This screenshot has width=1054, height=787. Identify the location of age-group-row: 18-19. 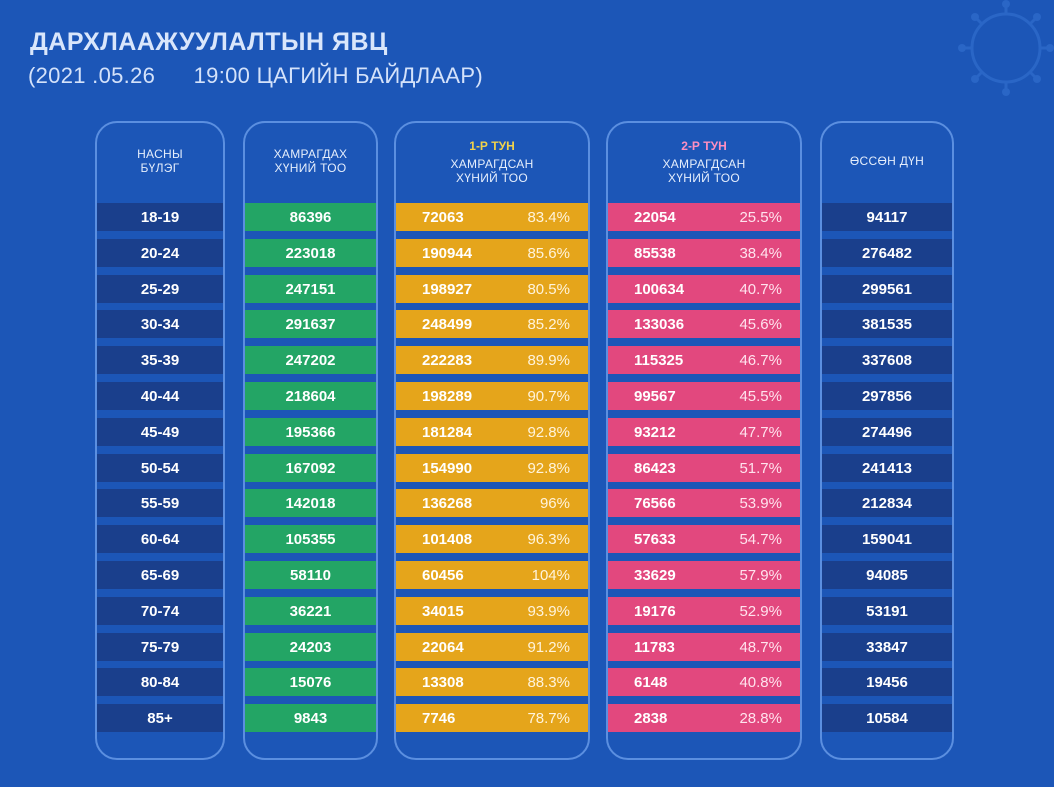
(160, 217).